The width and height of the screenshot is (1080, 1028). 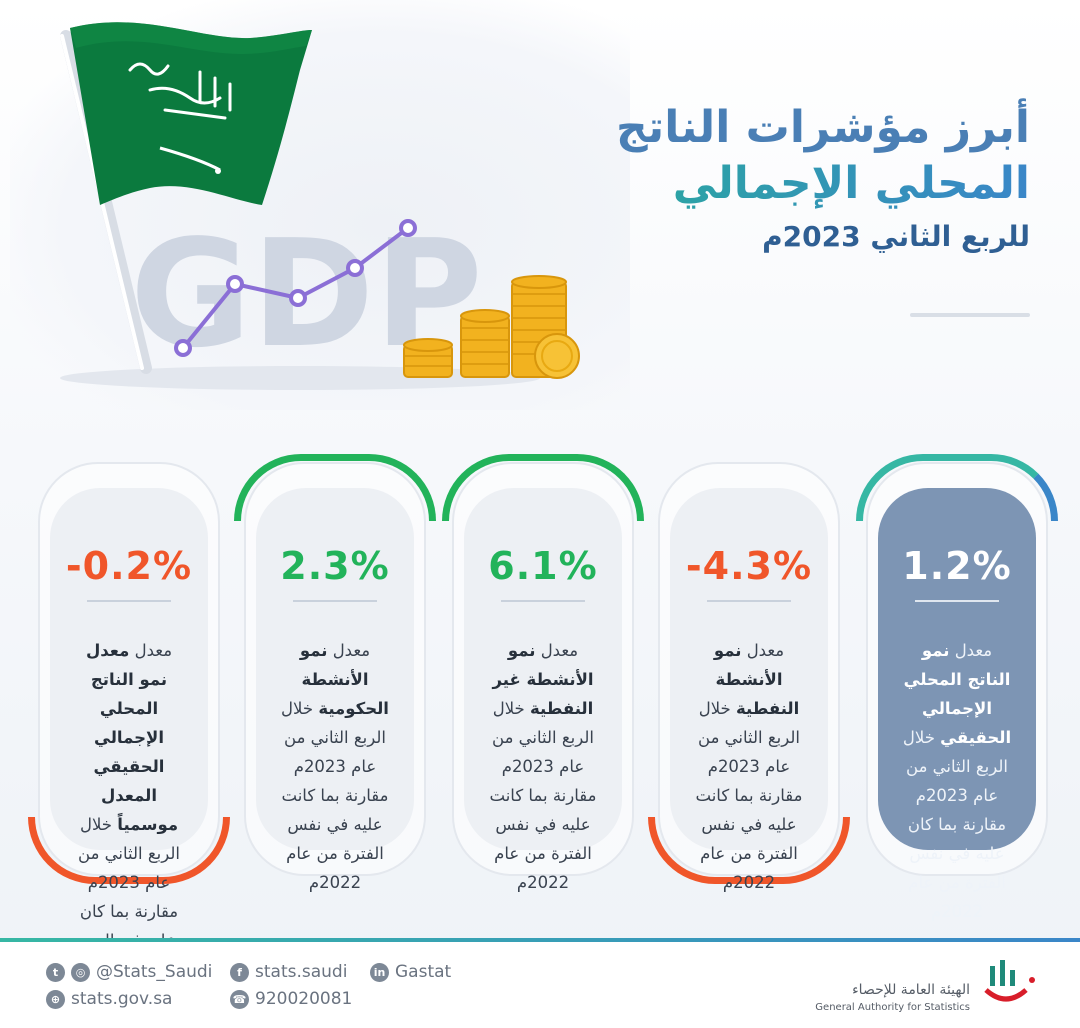 I want to click on card-desc-highlight: نمو الأنشطة الحكومية, so click(x=344, y=679).